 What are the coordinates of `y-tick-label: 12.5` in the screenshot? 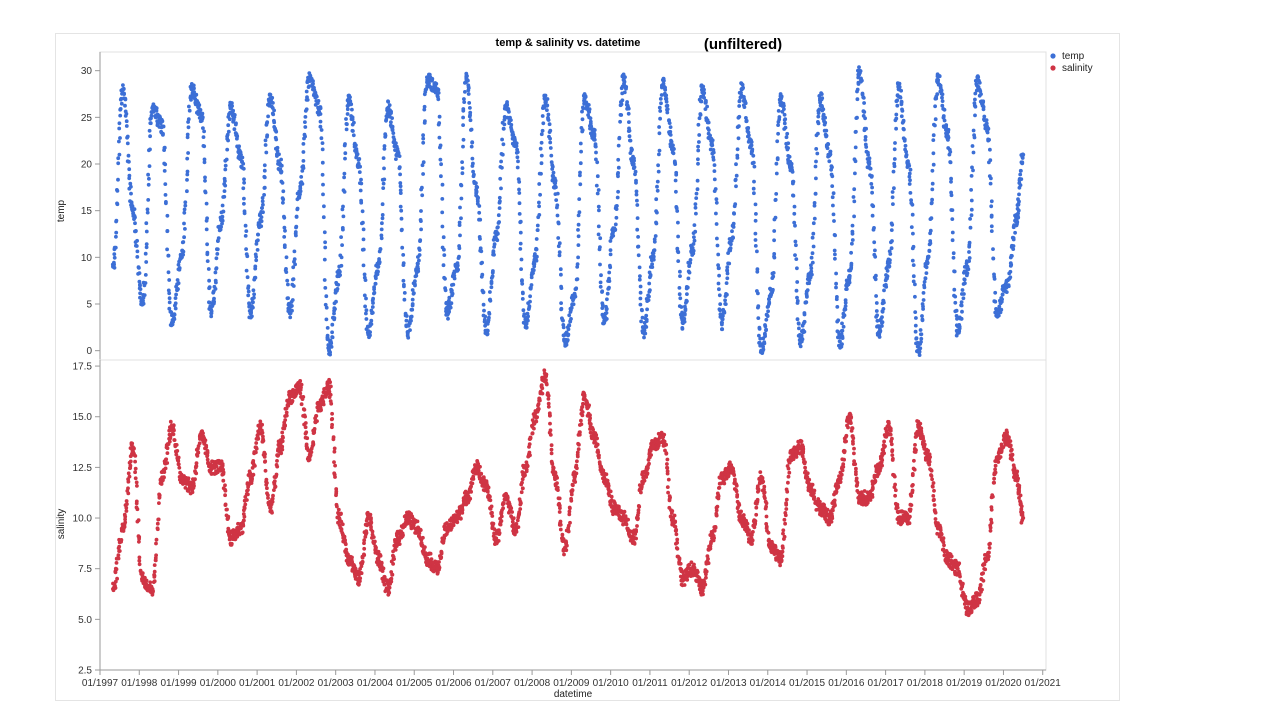 It's located at (83, 468).